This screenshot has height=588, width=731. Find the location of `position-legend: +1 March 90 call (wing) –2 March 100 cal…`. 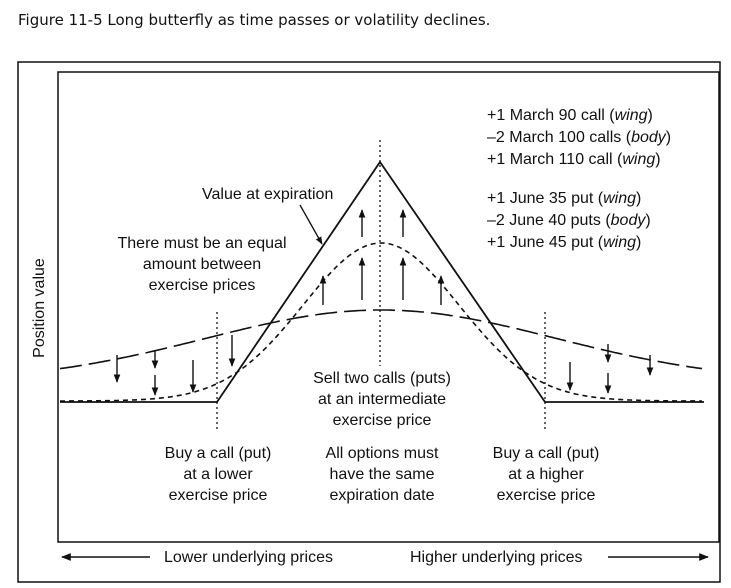

position-legend: +1 March 90 call (wing) –2 March 100 cal… is located at coordinates (579, 179).